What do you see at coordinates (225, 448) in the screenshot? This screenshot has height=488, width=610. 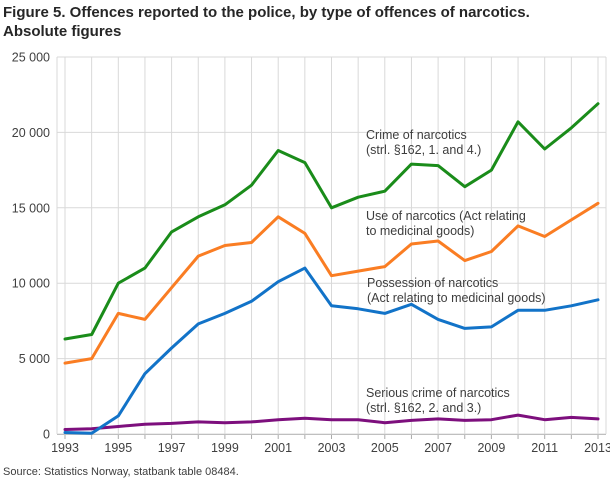 I see `x-axis-tick-label: 1999` at bounding box center [225, 448].